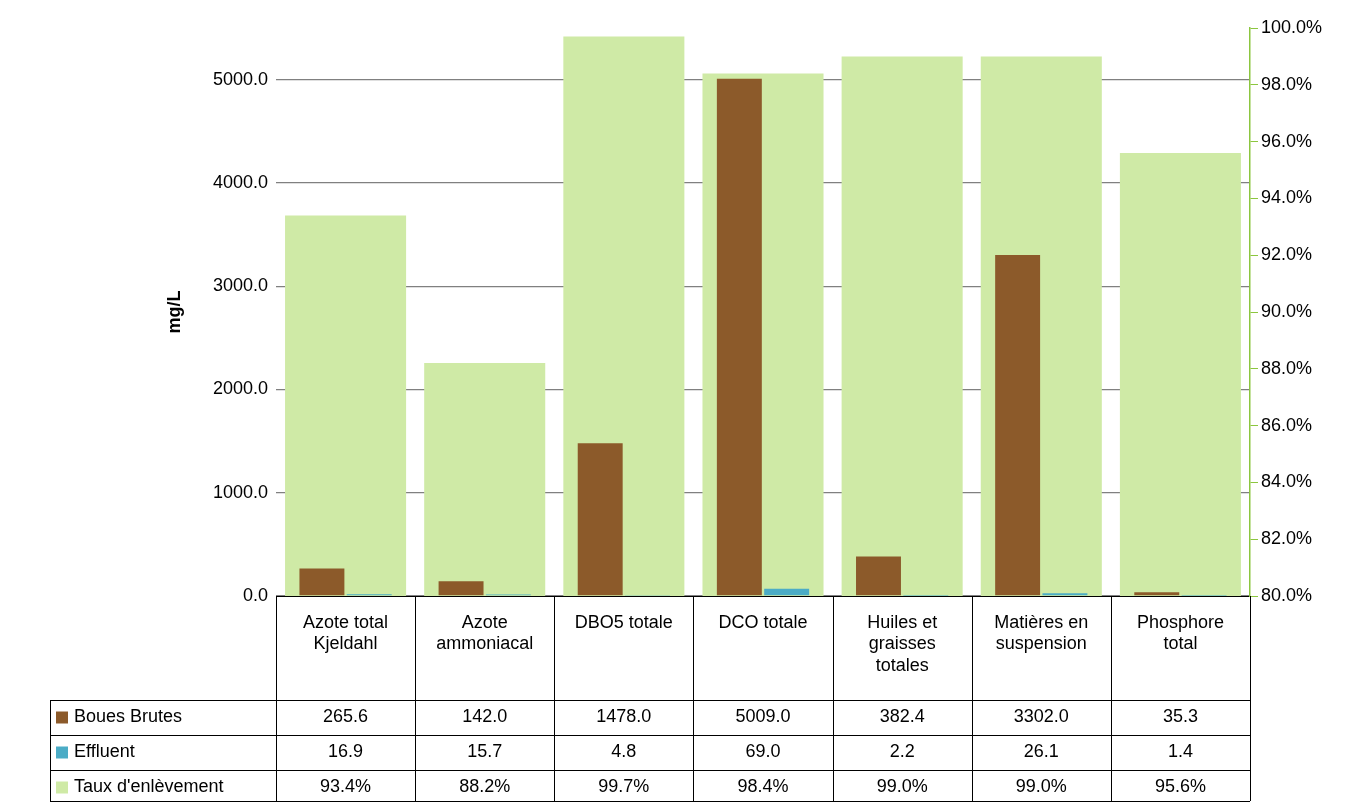  What do you see at coordinates (624, 751) in the screenshot?
I see `data-label: 4.8` at bounding box center [624, 751].